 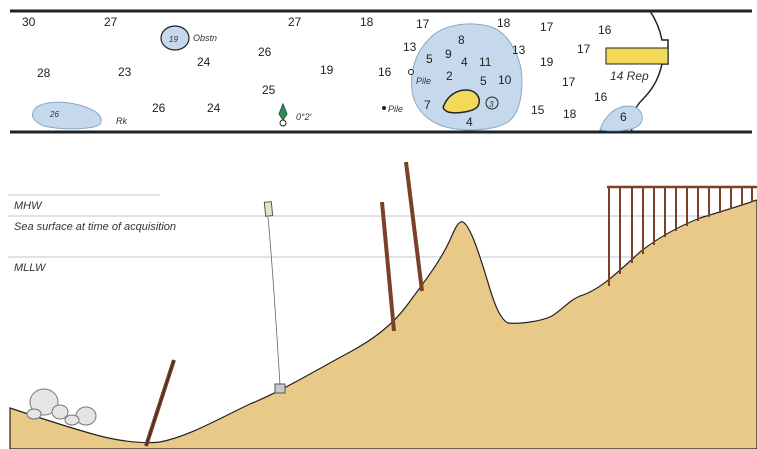 I want to click on mooring-anchor, so click(x=280, y=388).